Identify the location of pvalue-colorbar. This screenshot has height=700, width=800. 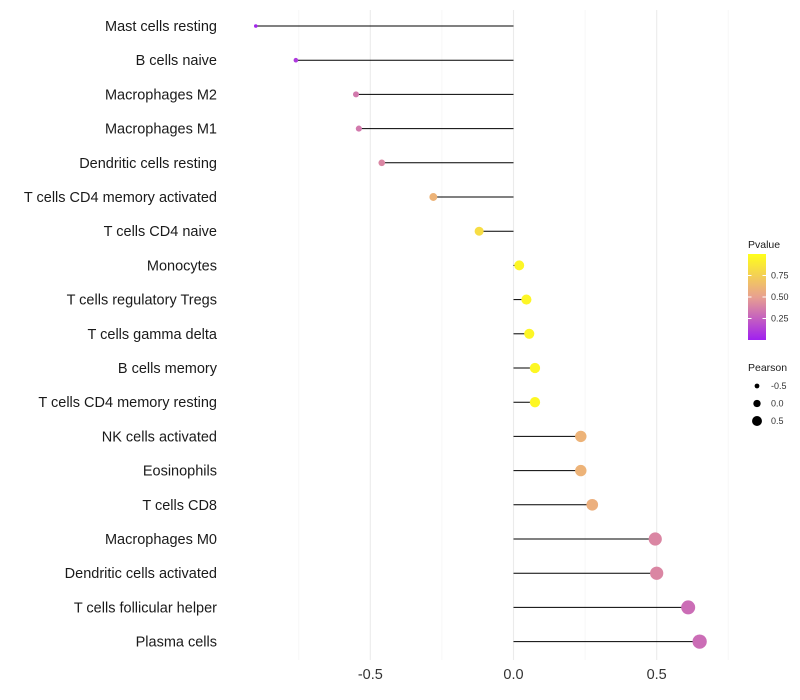
(757, 297).